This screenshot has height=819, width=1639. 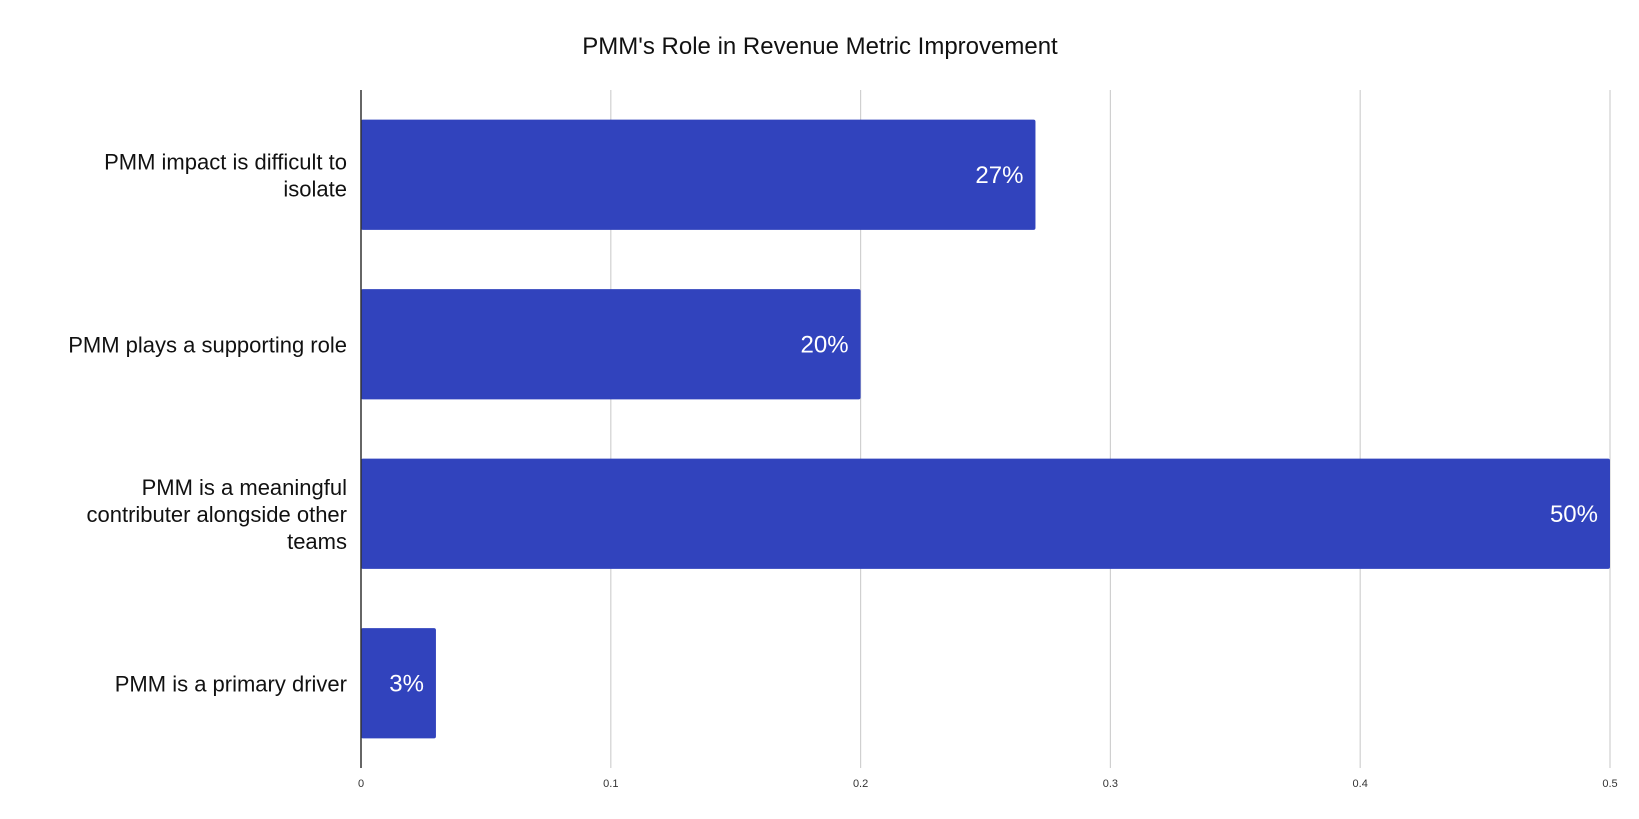 I want to click on x-axis-ticks: 0 0.1 0.2 0.3 0.4 0.5, so click(x=988, y=784).